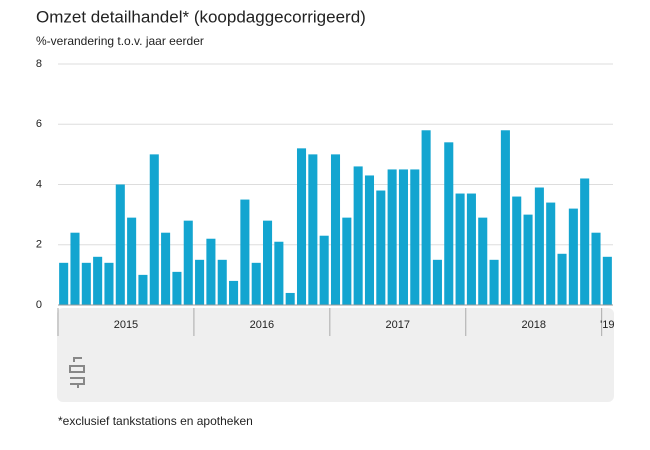 Image resolution: width=650 pixels, height=450 pixels. What do you see at coordinates (126, 325) in the screenshot?
I see `x-tick-label: 2015` at bounding box center [126, 325].